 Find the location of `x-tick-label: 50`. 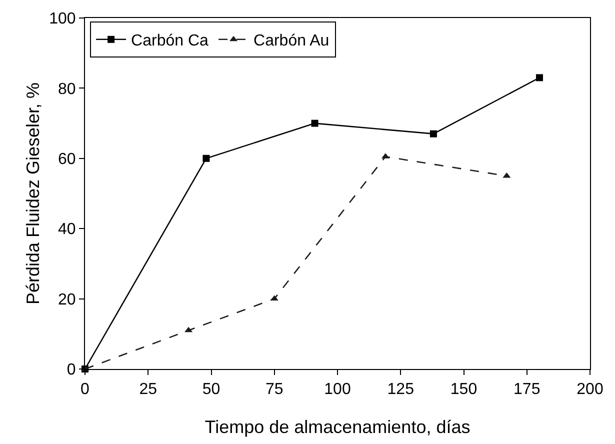

x-tick-label: 50 is located at coordinates (211, 389).